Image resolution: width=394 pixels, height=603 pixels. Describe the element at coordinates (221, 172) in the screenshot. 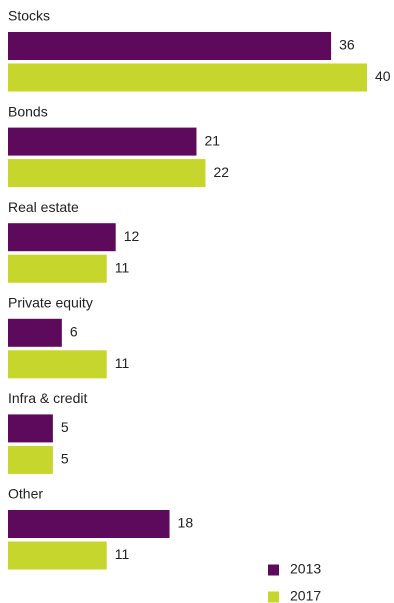

I see `value-label: 22` at that location.